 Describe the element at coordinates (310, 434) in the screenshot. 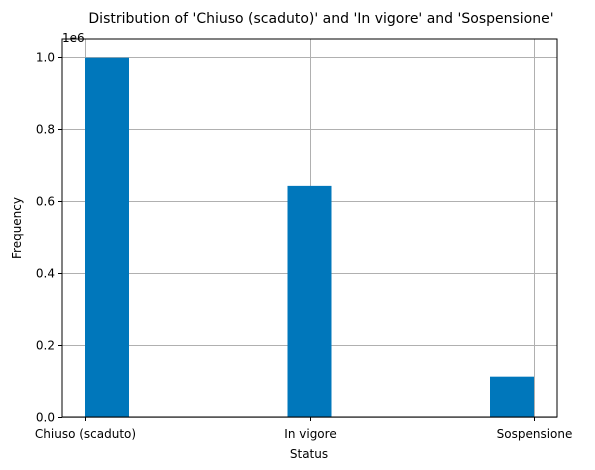

I see `x-tick-label: In vigore` at that location.